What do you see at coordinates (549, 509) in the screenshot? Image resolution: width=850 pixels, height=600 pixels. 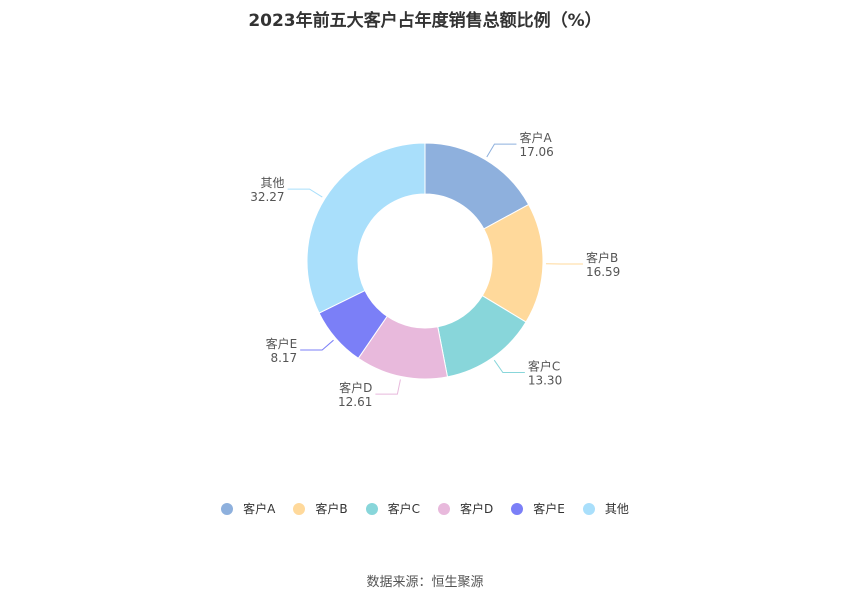 I see `legend-label: 客户E` at bounding box center [549, 509].